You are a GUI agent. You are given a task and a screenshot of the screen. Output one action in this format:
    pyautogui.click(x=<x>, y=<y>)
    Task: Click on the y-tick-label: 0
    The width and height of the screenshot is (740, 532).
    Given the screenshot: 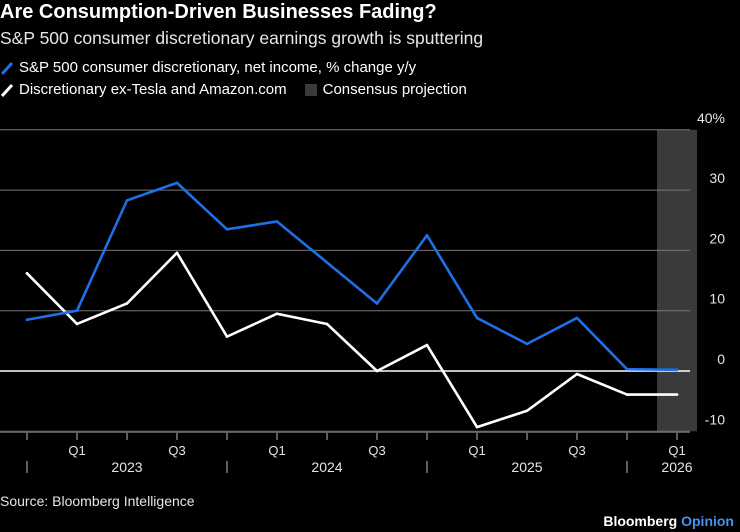 What is the action you would take?
    pyautogui.click(x=721, y=359)
    